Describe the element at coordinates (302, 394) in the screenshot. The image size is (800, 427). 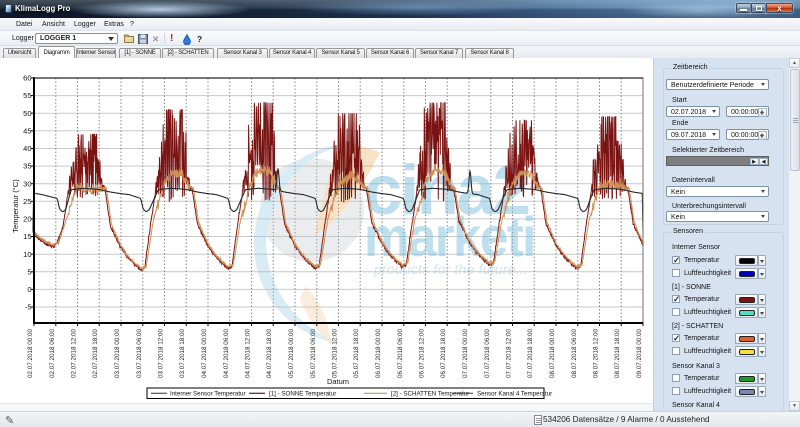
I see `svg-text: [1] - SONNE Temperatur` at that location.